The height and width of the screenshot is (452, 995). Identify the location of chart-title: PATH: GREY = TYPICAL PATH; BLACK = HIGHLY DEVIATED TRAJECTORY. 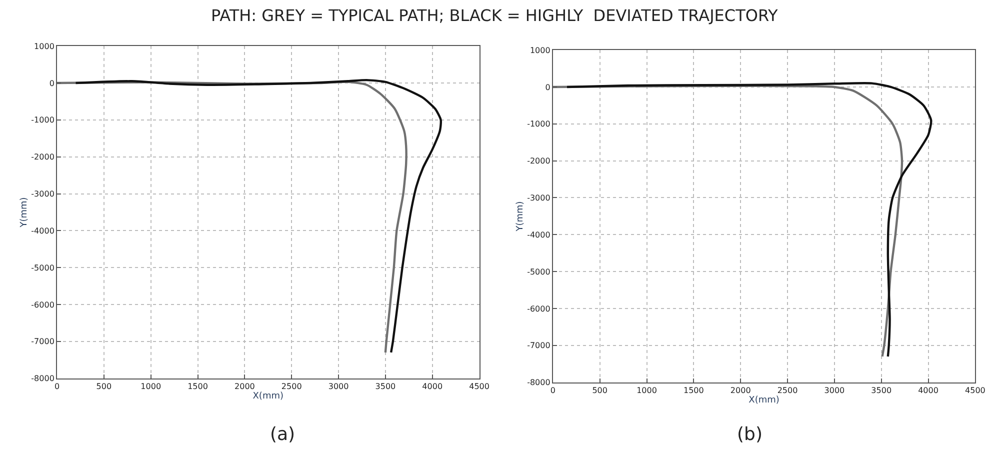
(494, 15).